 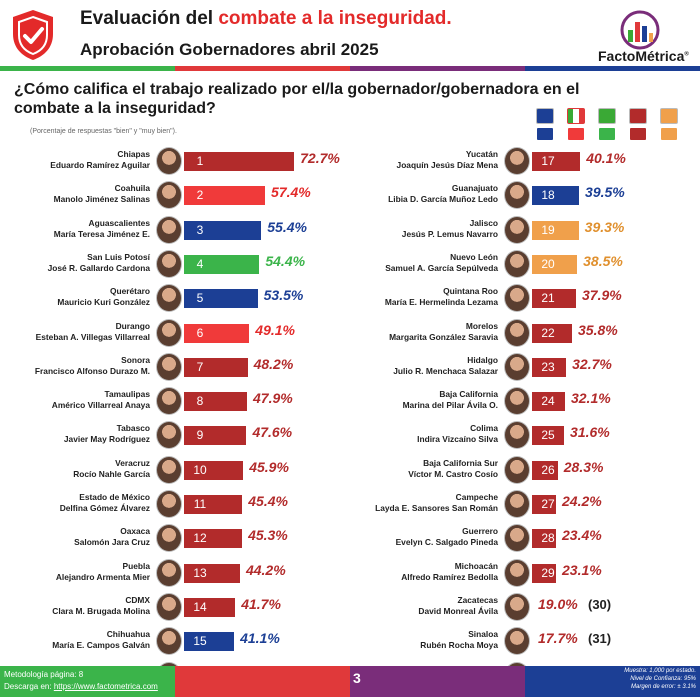 I want to click on governor-label: Coahuila Manolo Jiménez Salinas, so click(x=75, y=194).